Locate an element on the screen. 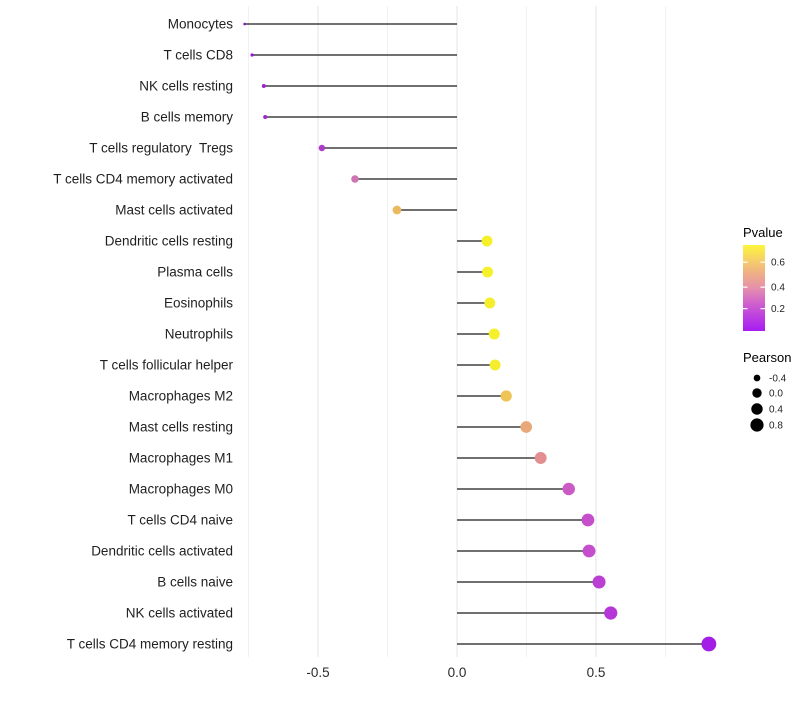 This screenshot has height=705, width=800. lollipop-row: Macrophages M1 is located at coordinates (338, 458).